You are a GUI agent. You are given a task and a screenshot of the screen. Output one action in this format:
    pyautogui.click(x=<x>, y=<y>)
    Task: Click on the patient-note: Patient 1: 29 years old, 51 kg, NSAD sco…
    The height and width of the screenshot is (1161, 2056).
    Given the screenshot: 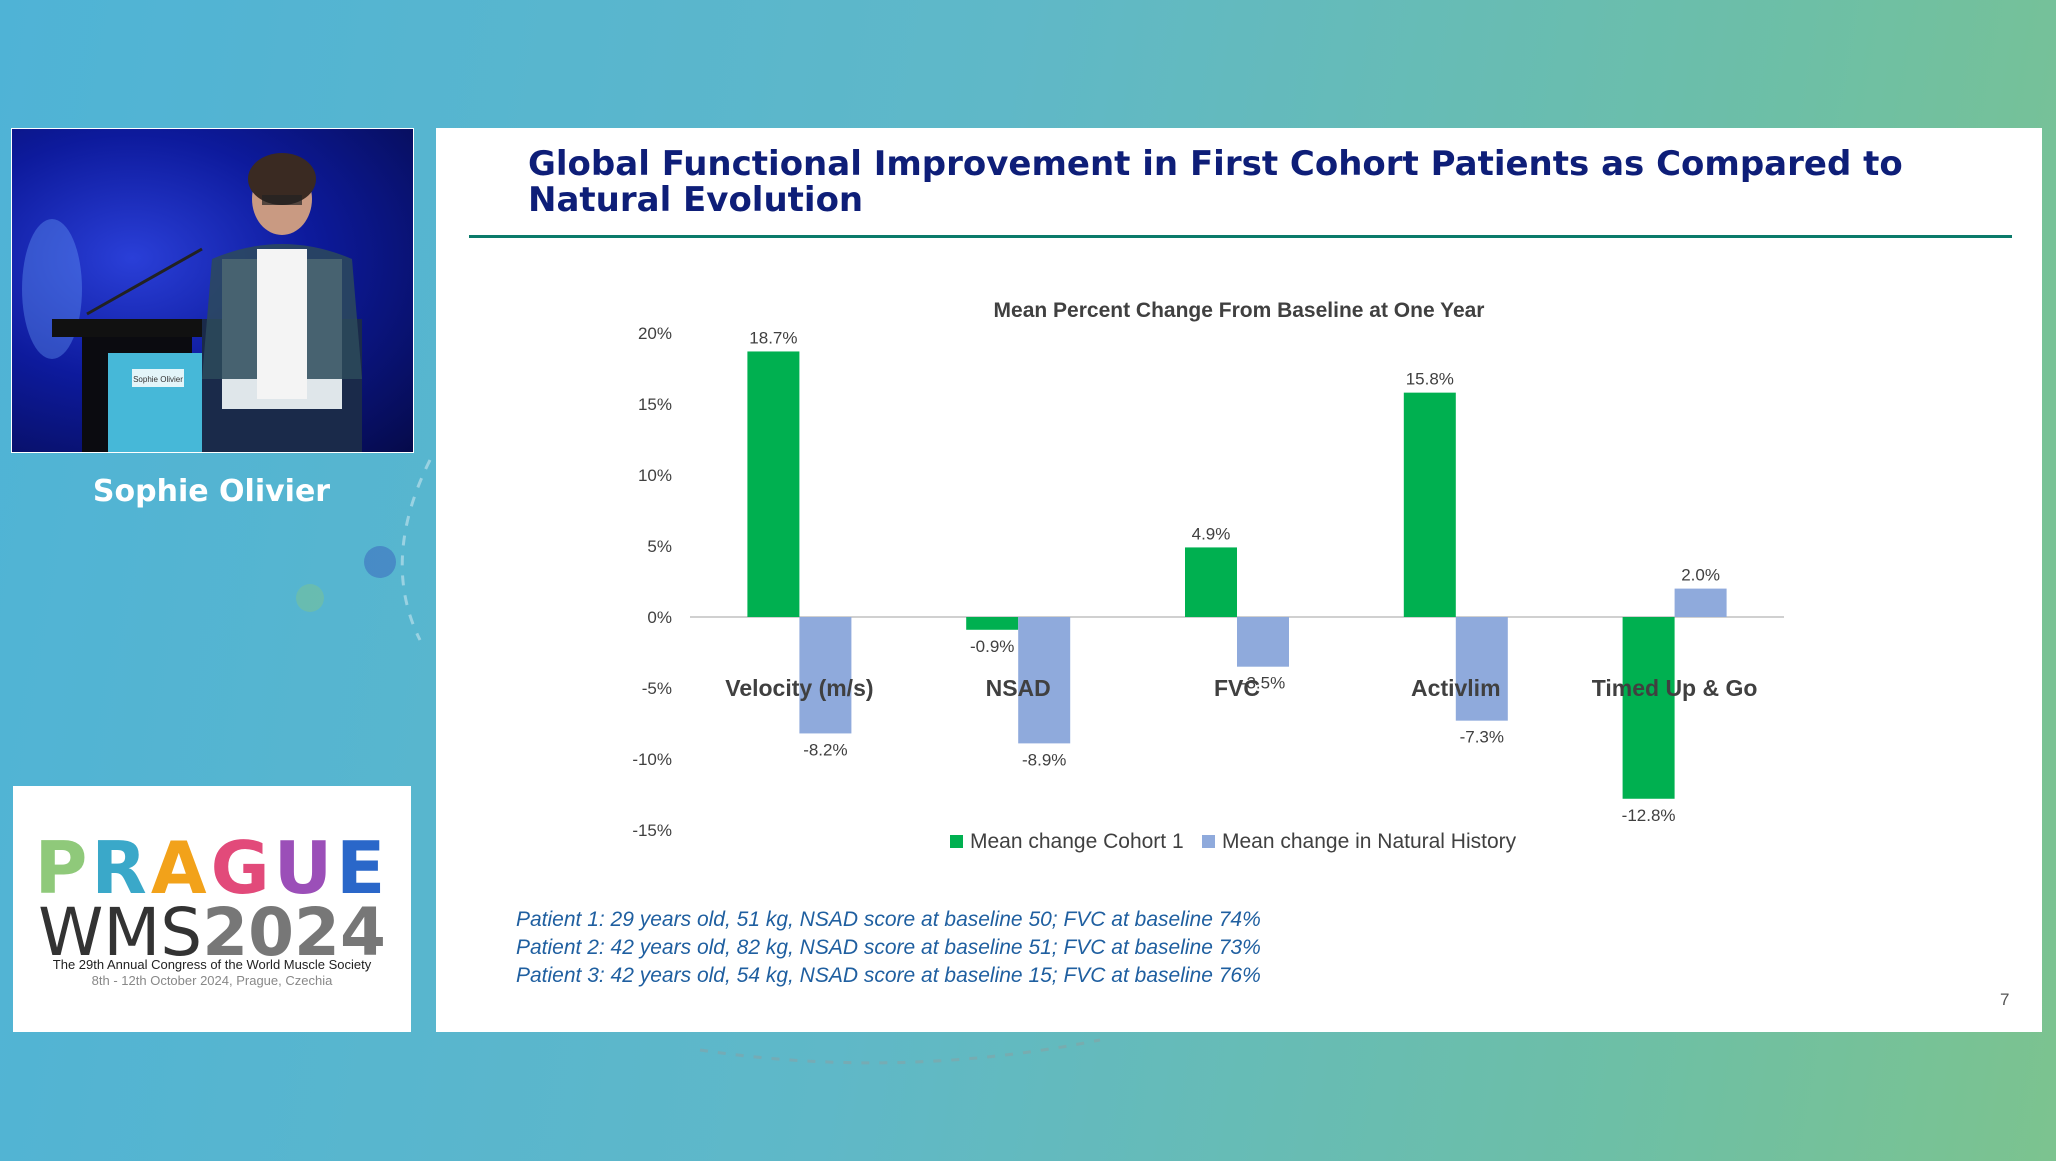 What is the action you would take?
    pyautogui.click(x=888, y=919)
    